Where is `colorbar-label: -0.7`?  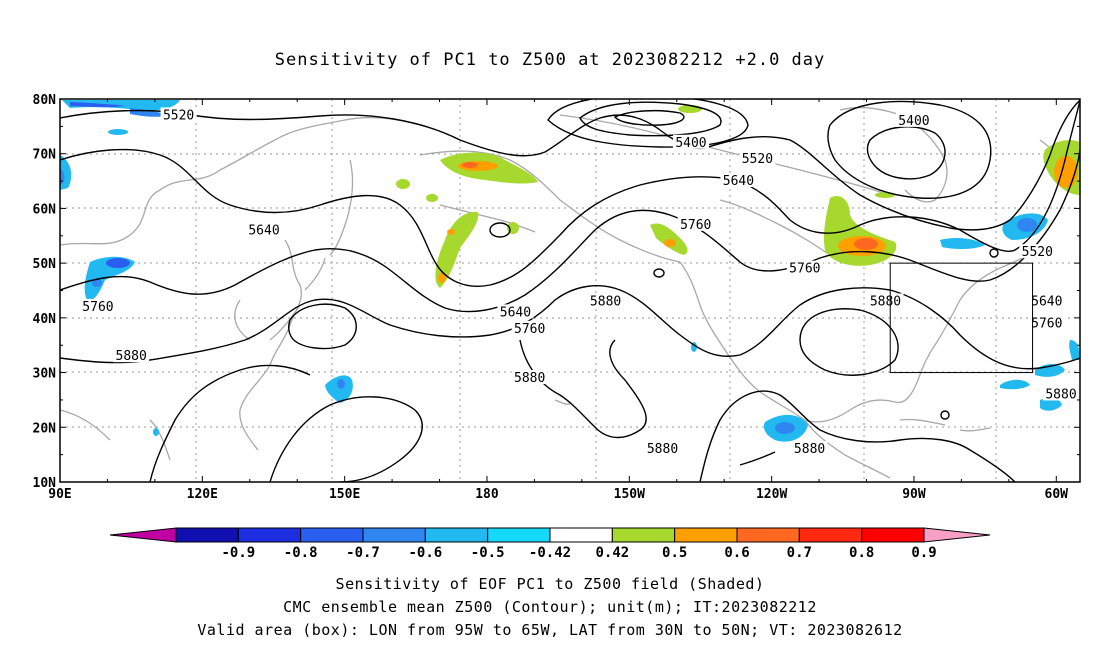
colorbar-label: -0.7 is located at coordinates (363, 553).